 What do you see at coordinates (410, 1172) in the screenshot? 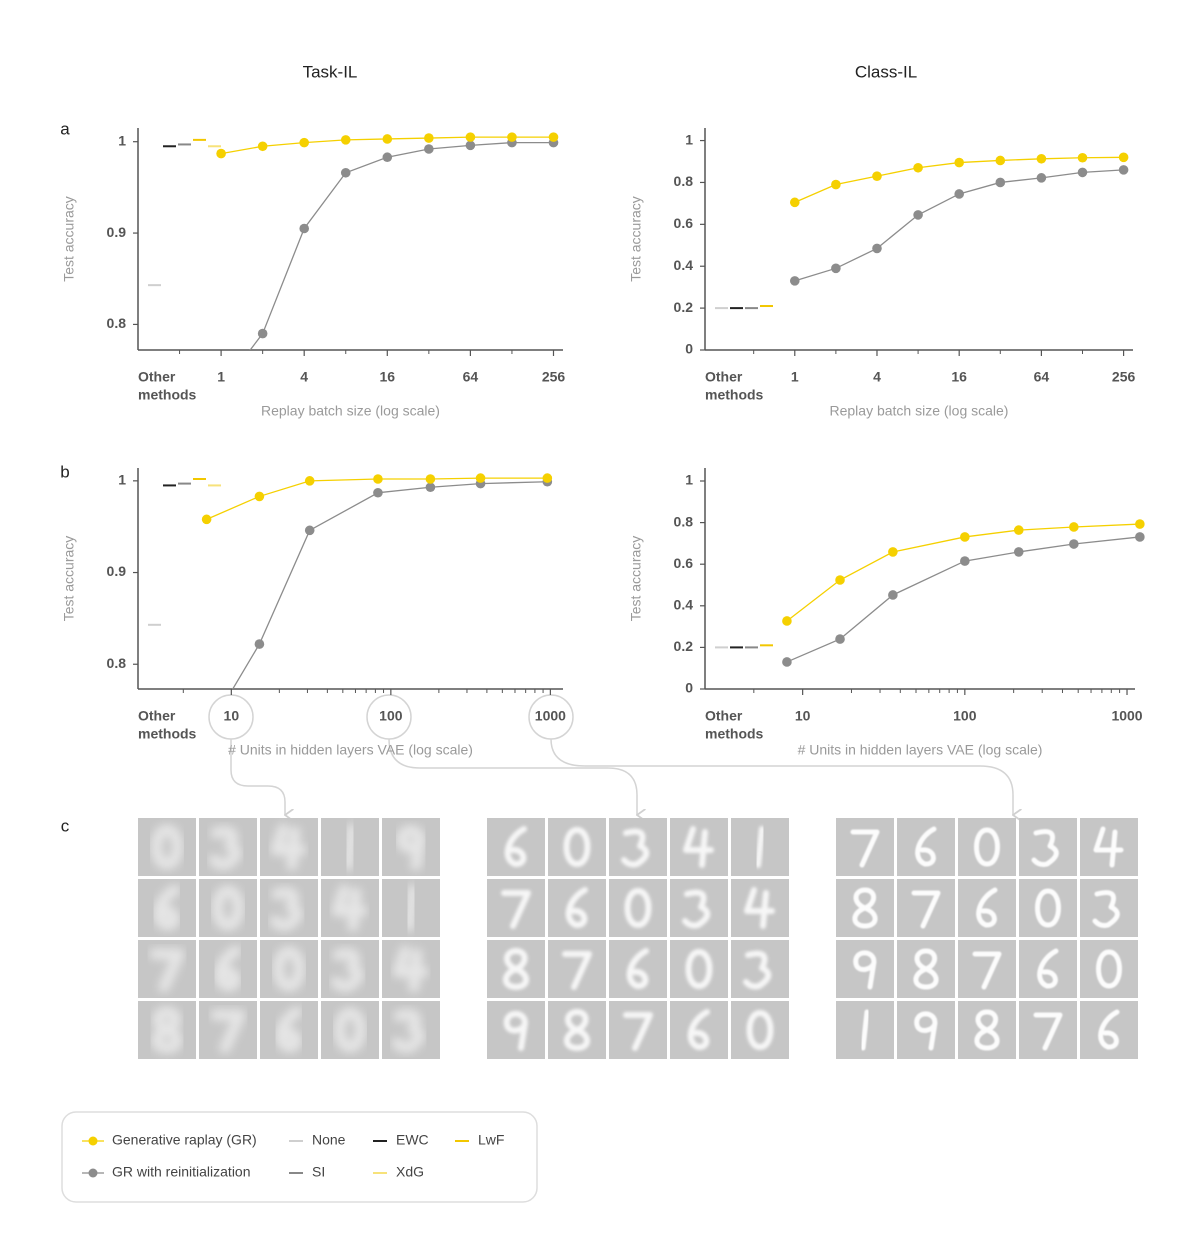
I see `legend-label: XdG` at bounding box center [410, 1172].